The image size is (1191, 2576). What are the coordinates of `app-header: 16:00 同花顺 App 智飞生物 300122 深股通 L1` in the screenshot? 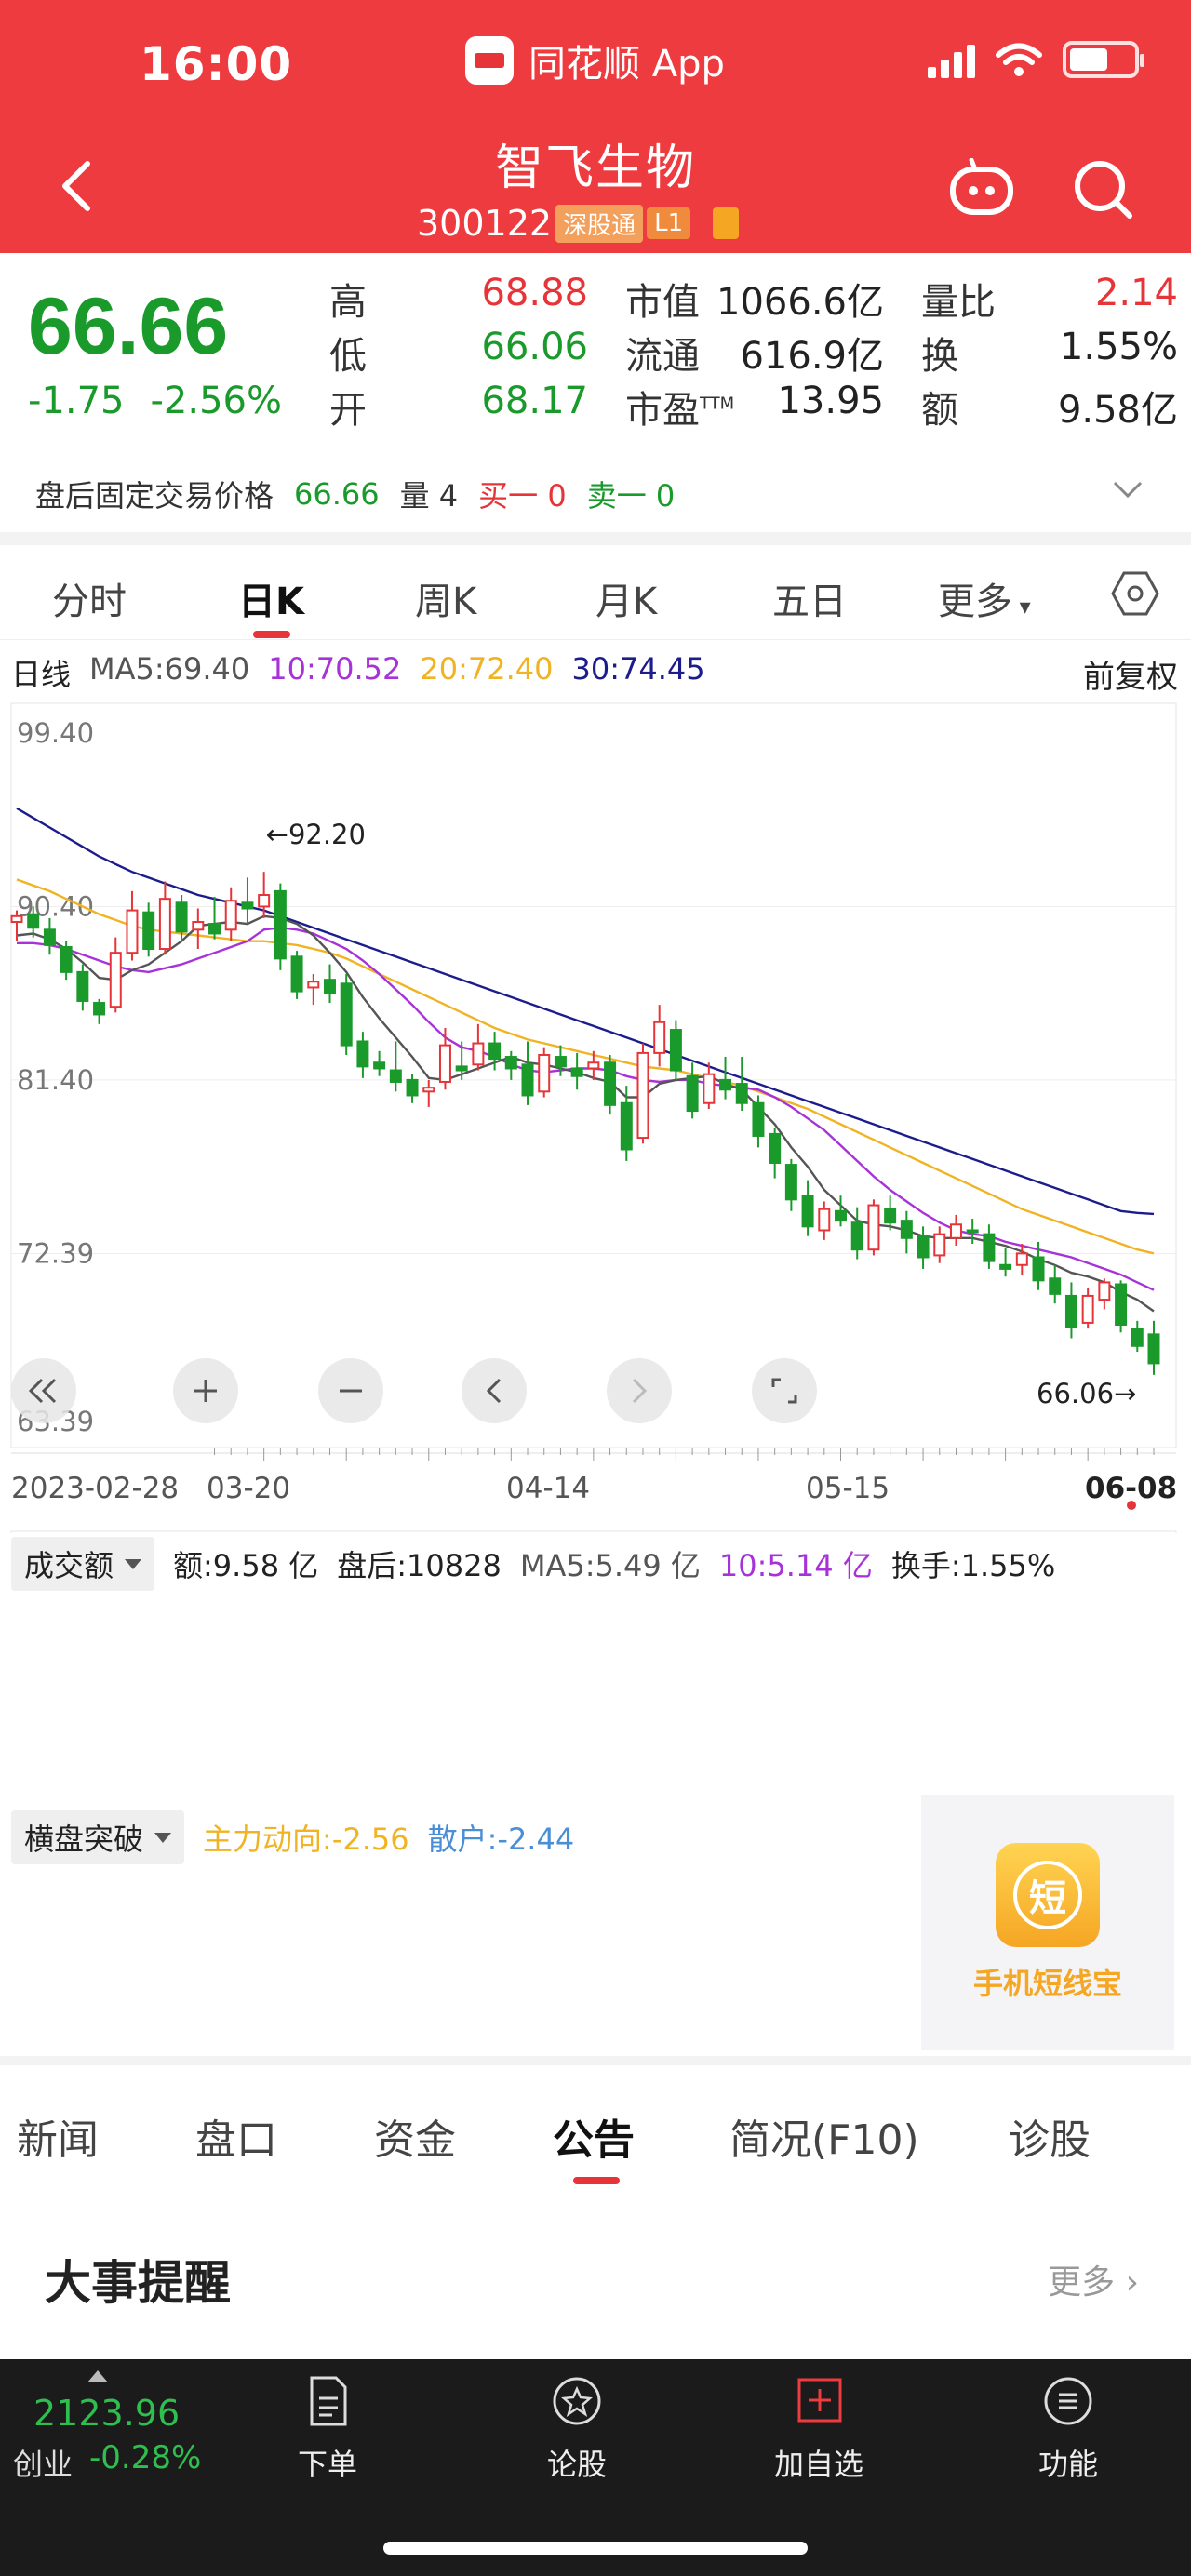 It's located at (595, 126).